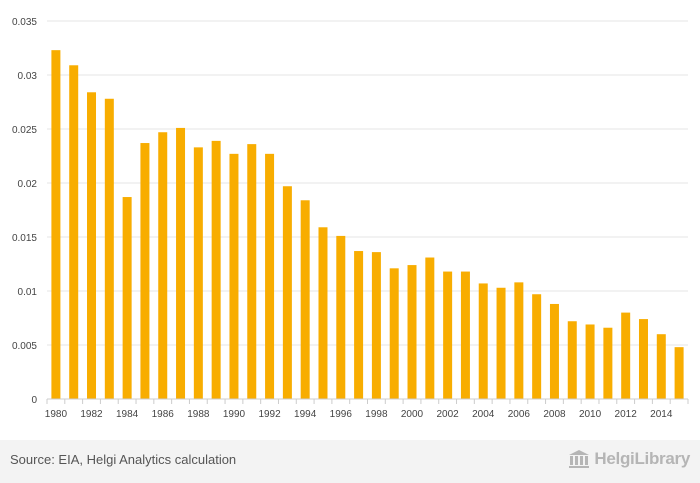 The height and width of the screenshot is (483, 700). What do you see at coordinates (270, 276) in the screenshot?
I see `bar-1992` at bounding box center [270, 276].